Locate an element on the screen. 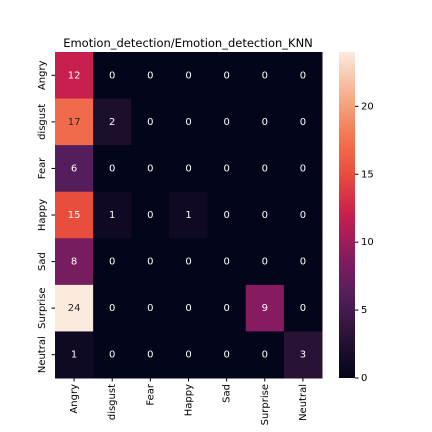 The height and width of the screenshot is (432, 432). cell-label: 24 is located at coordinates (74, 308).